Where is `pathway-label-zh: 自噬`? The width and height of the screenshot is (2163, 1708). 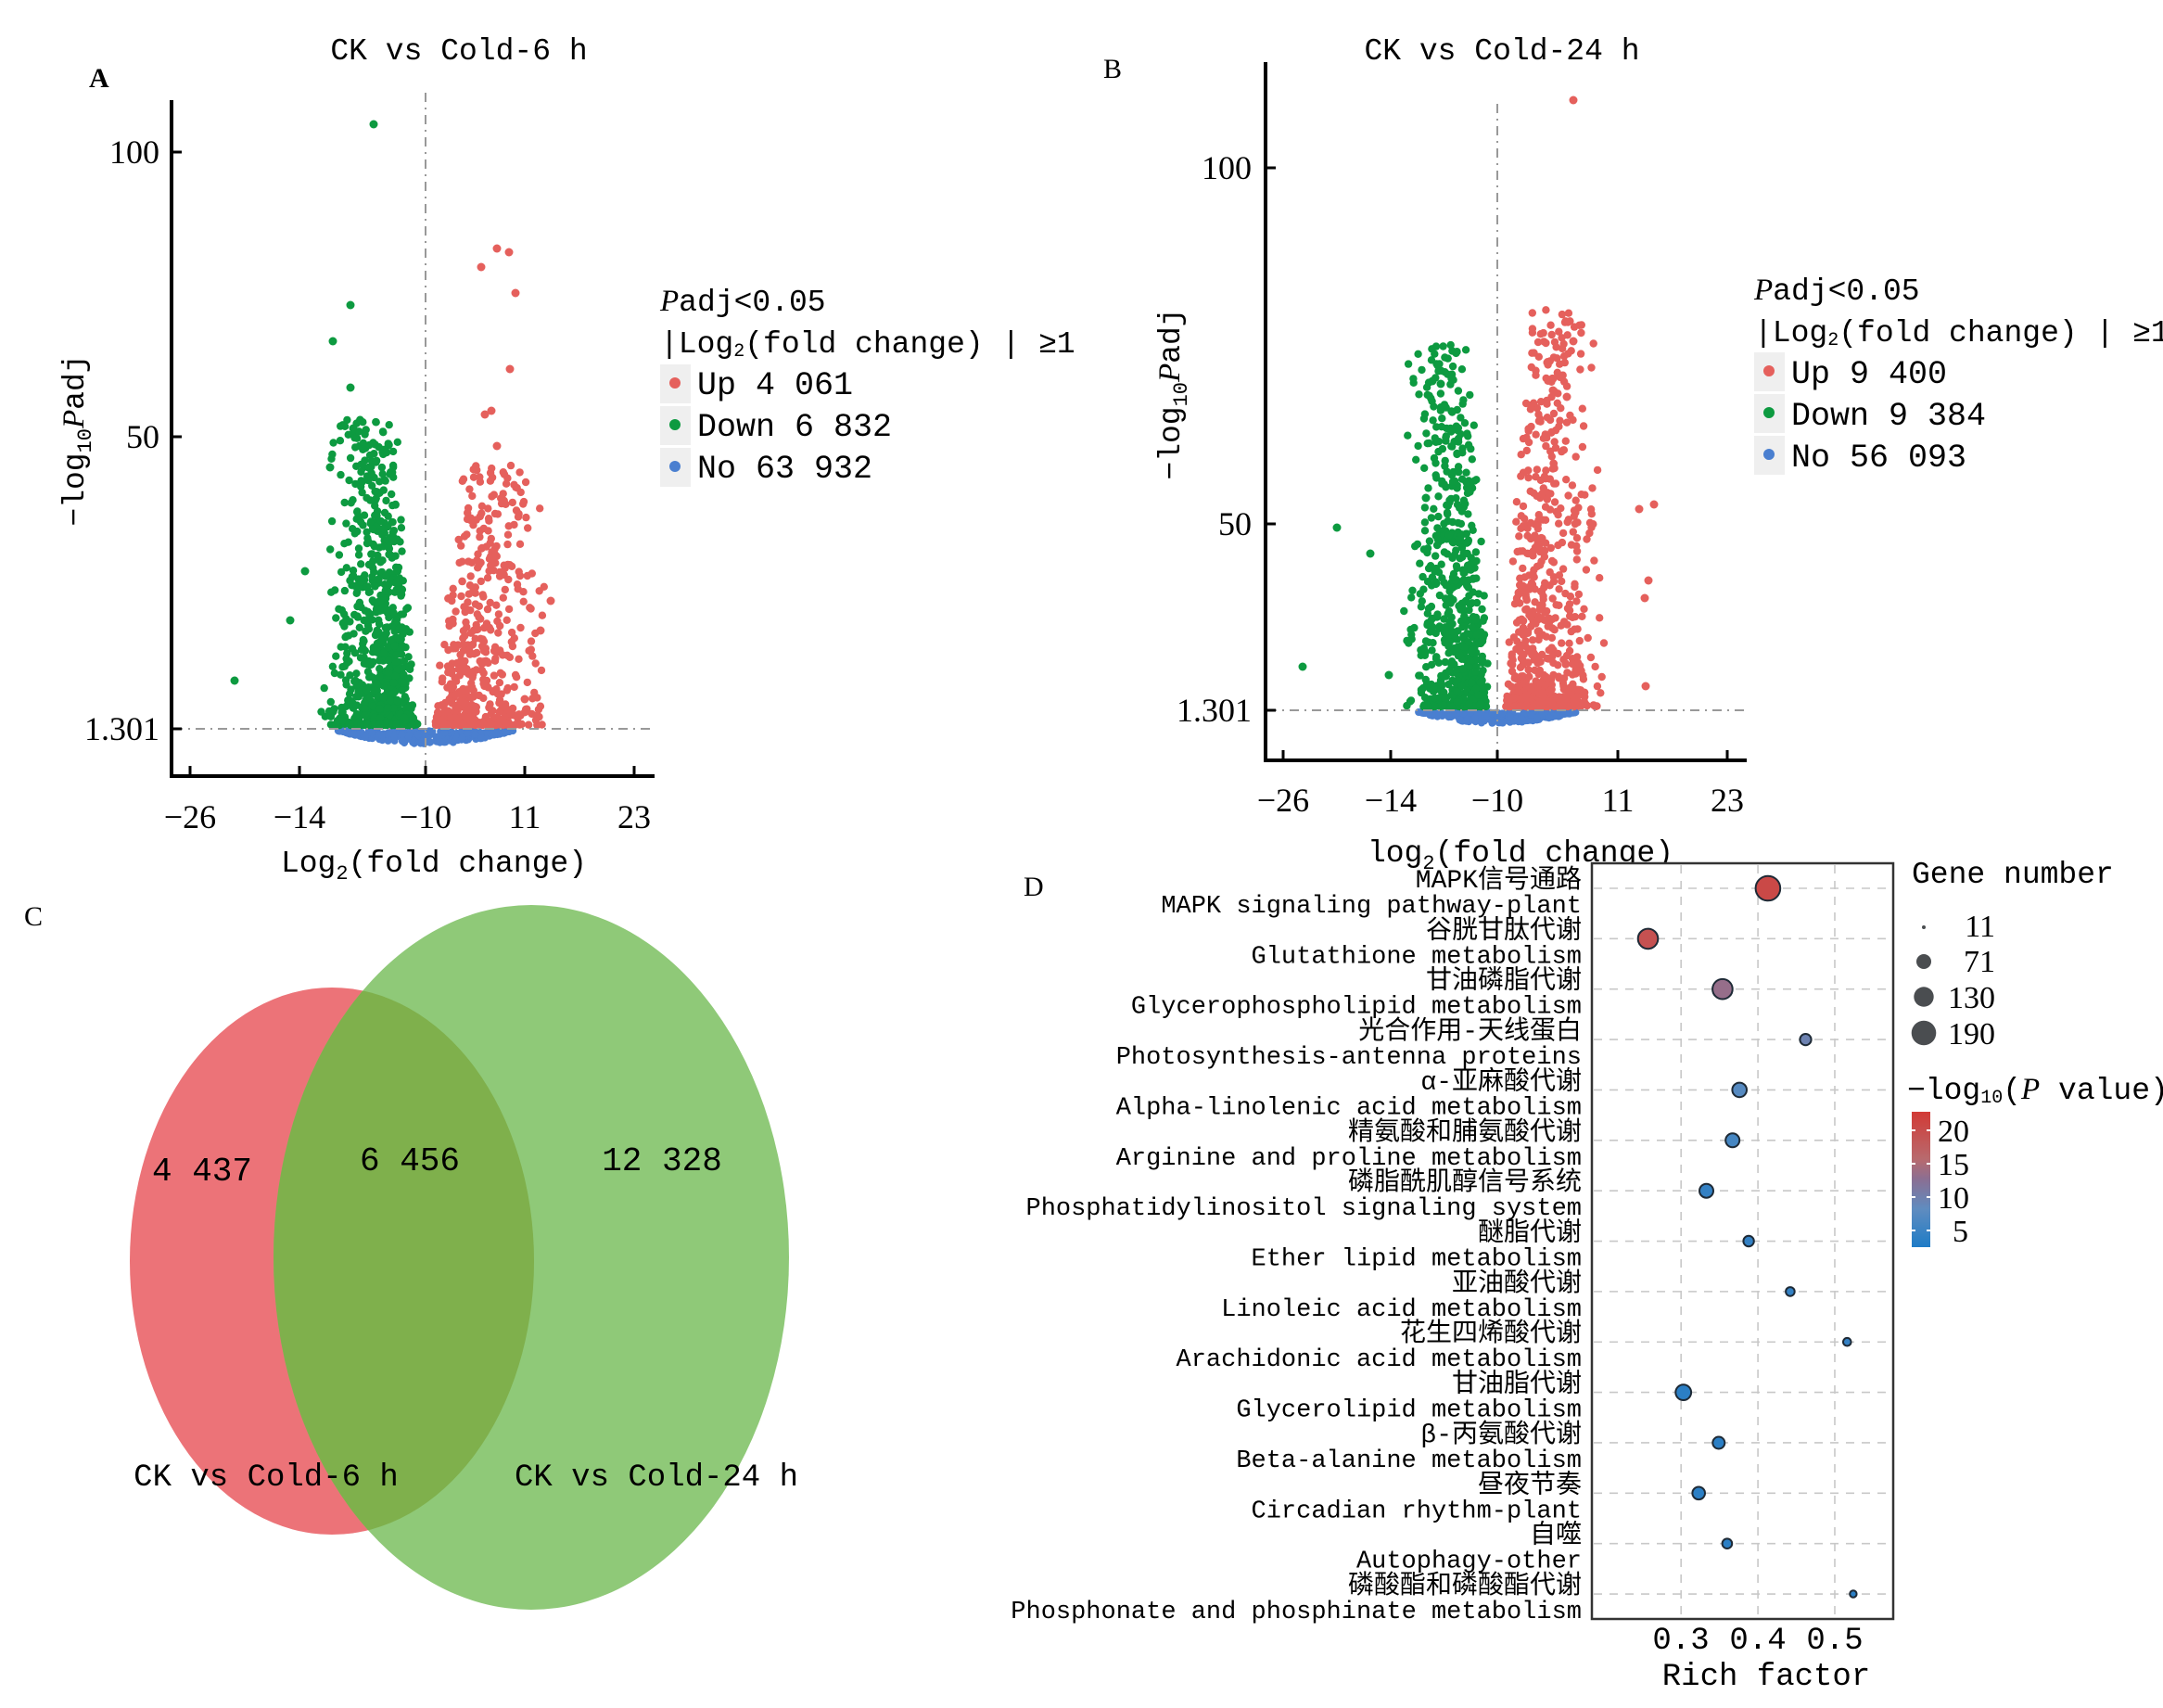 pathway-label-zh: 自噬 is located at coordinates (1556, 1535).